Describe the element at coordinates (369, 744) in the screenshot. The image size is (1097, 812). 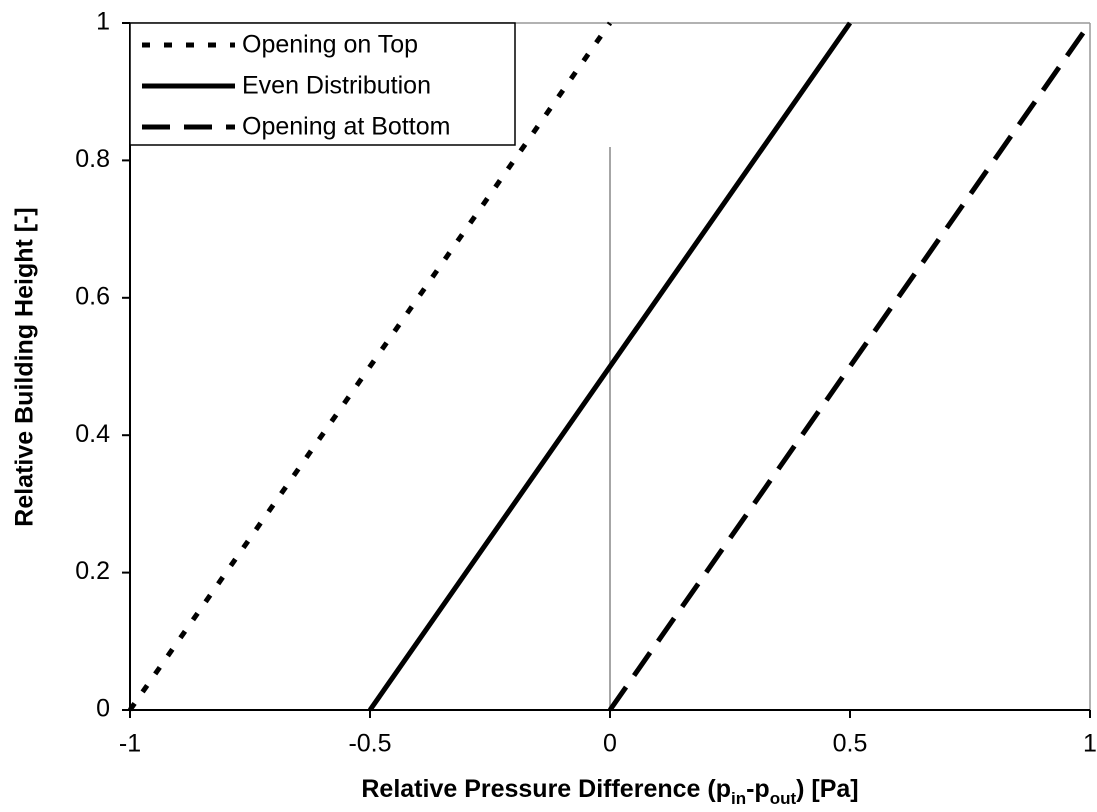
I see `x-tick-label: -0.5` at that location.